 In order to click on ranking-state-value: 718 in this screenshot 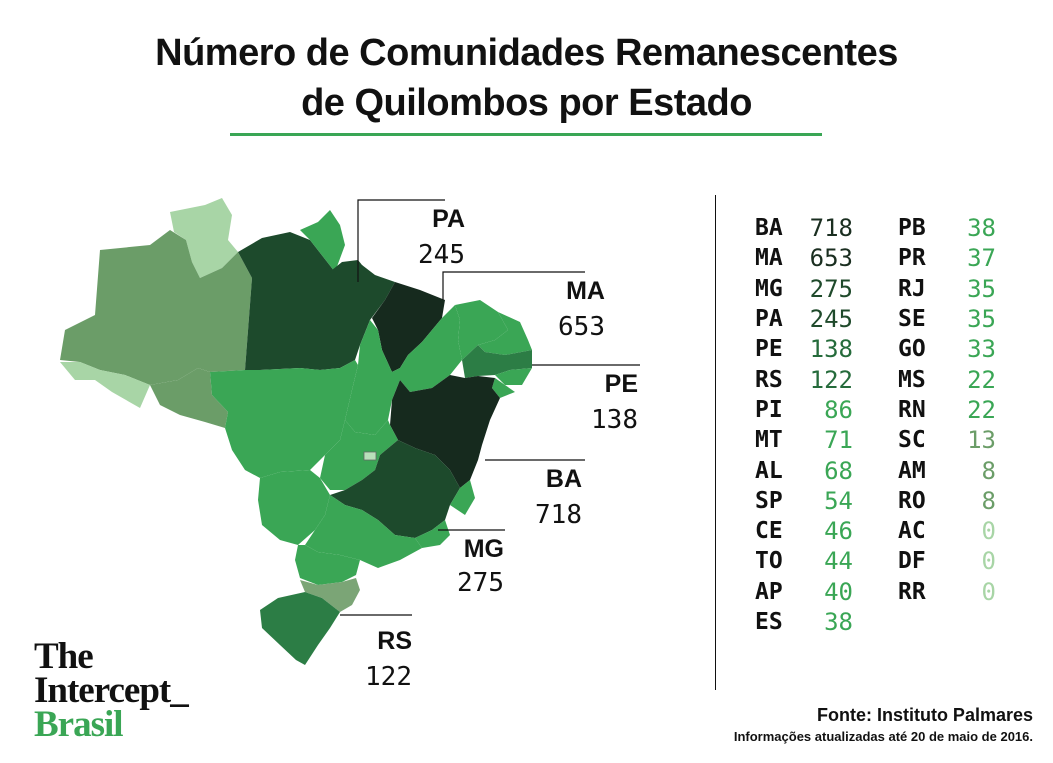, I will do `click(831, 228)`.